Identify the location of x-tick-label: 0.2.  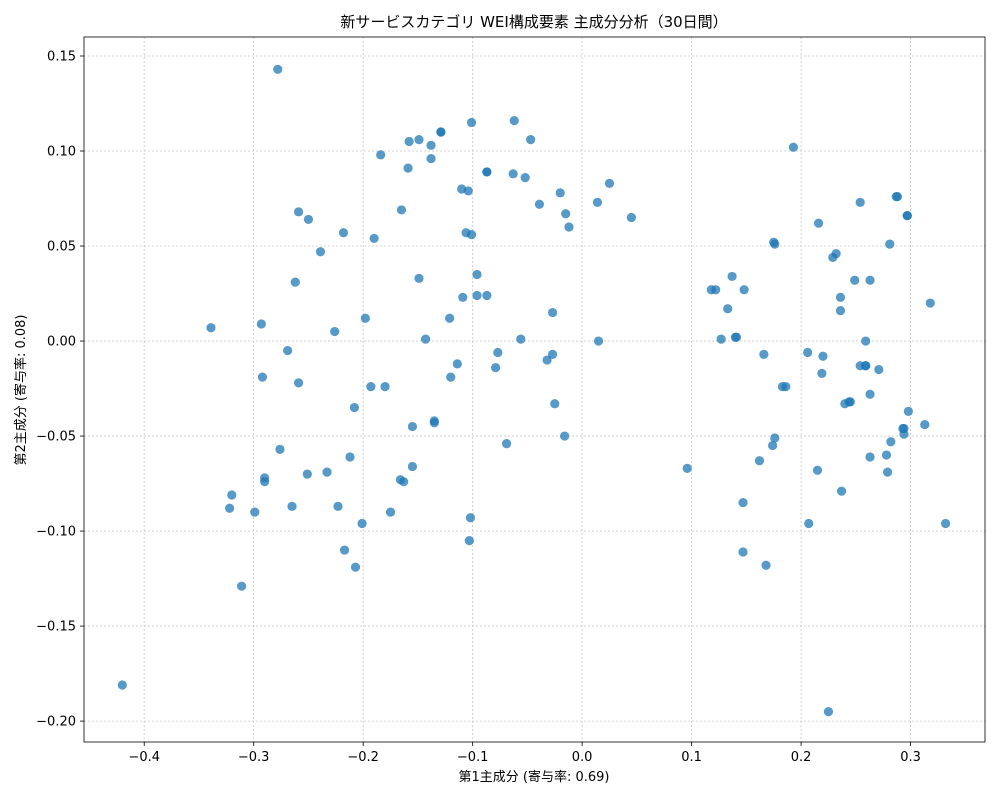
(801, 757).